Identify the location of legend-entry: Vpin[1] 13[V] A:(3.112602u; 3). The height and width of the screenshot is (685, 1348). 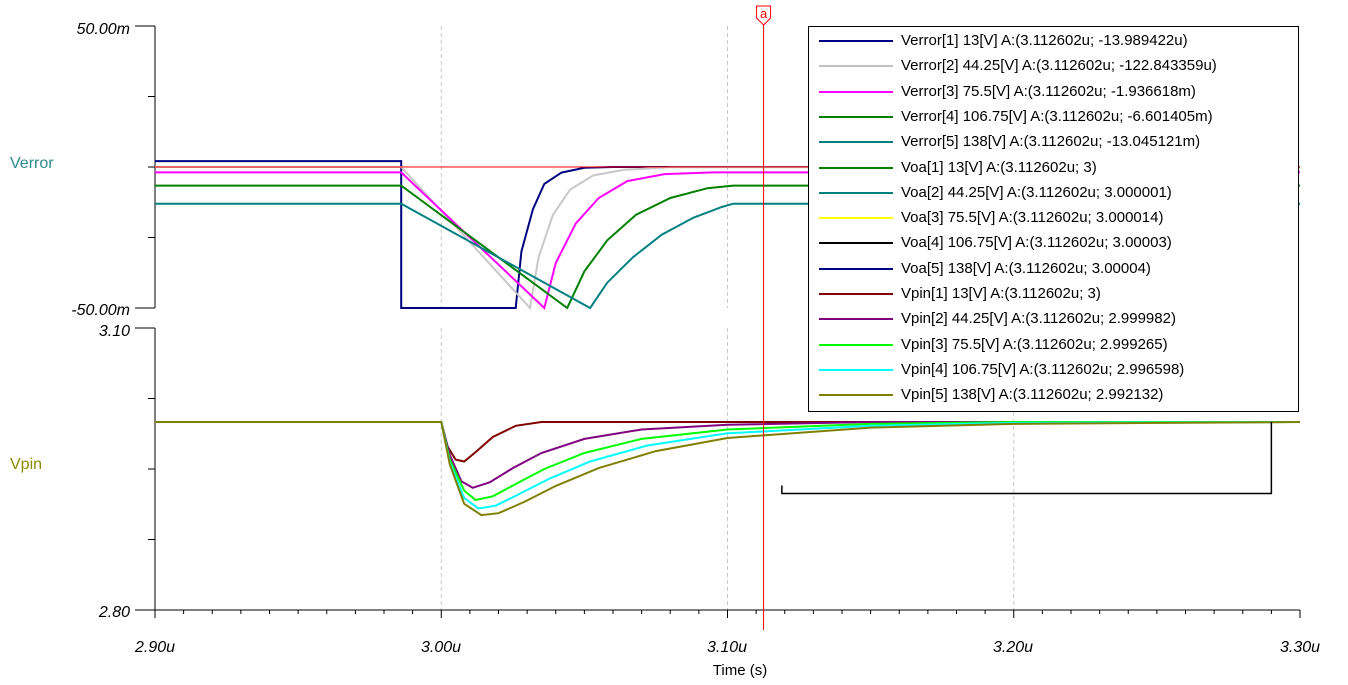
(1053, 294).